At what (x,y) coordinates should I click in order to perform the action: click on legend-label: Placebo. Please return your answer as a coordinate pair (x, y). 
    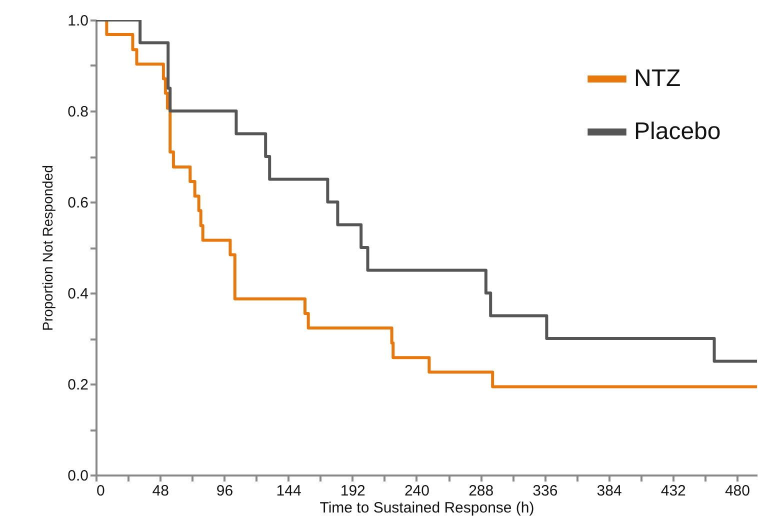
    Looking at the image, I should click on (677, 131).